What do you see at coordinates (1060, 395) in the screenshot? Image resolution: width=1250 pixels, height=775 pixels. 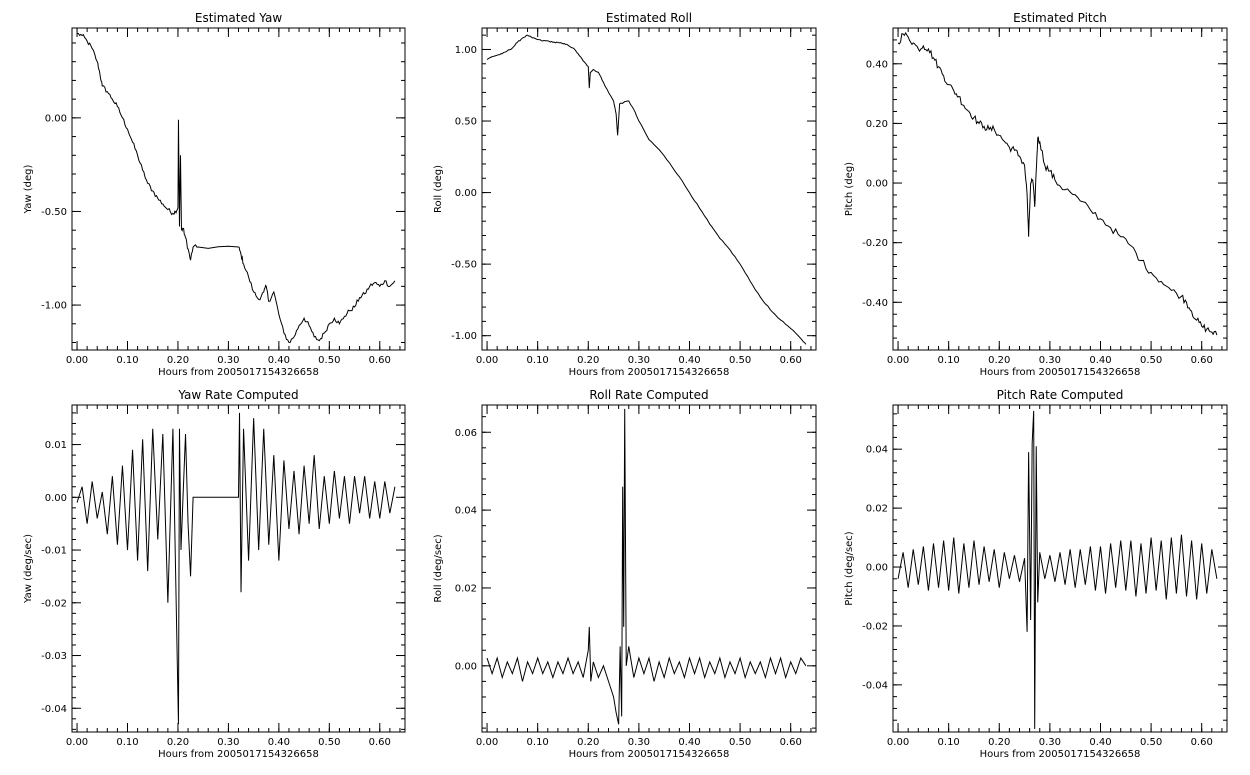 I see `chart-title: Pitch Rate Computed` at bounding box center [1060, 395].